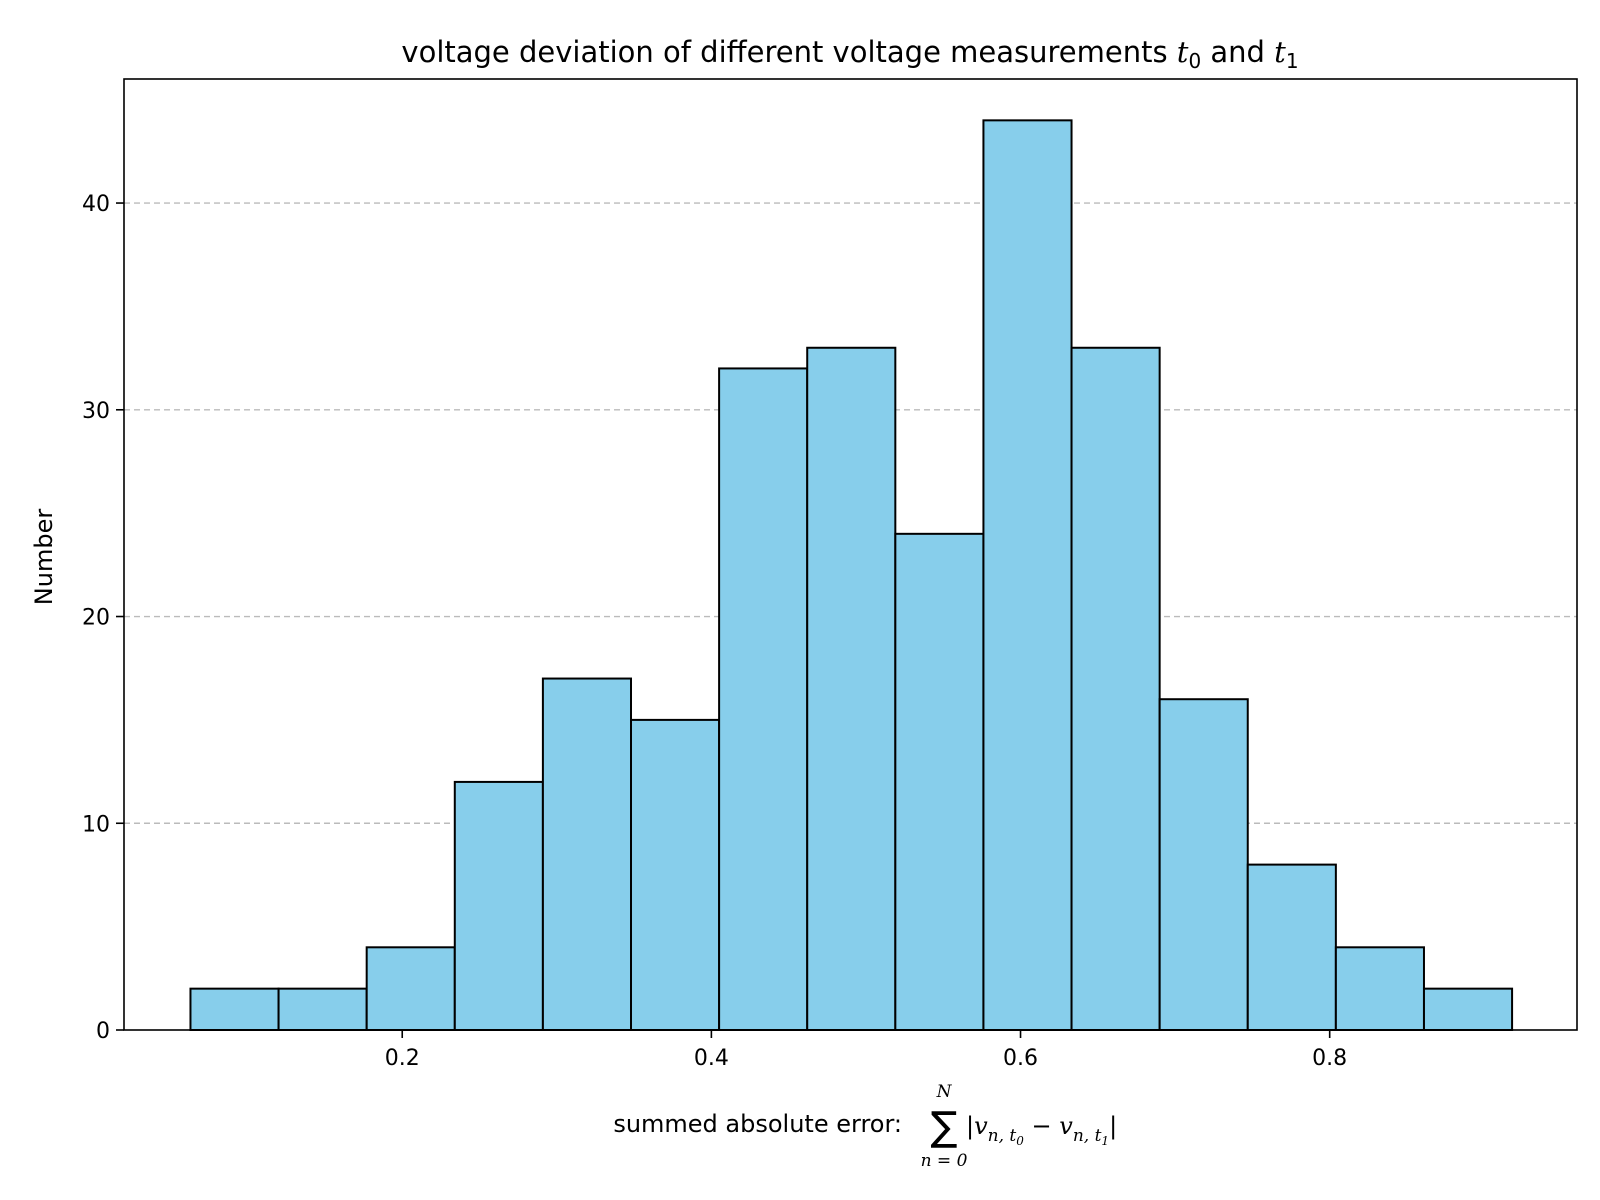  I want to click on x-axis-ticks: 0.2 0.4 0.6 0.8, so click(866, 1050).